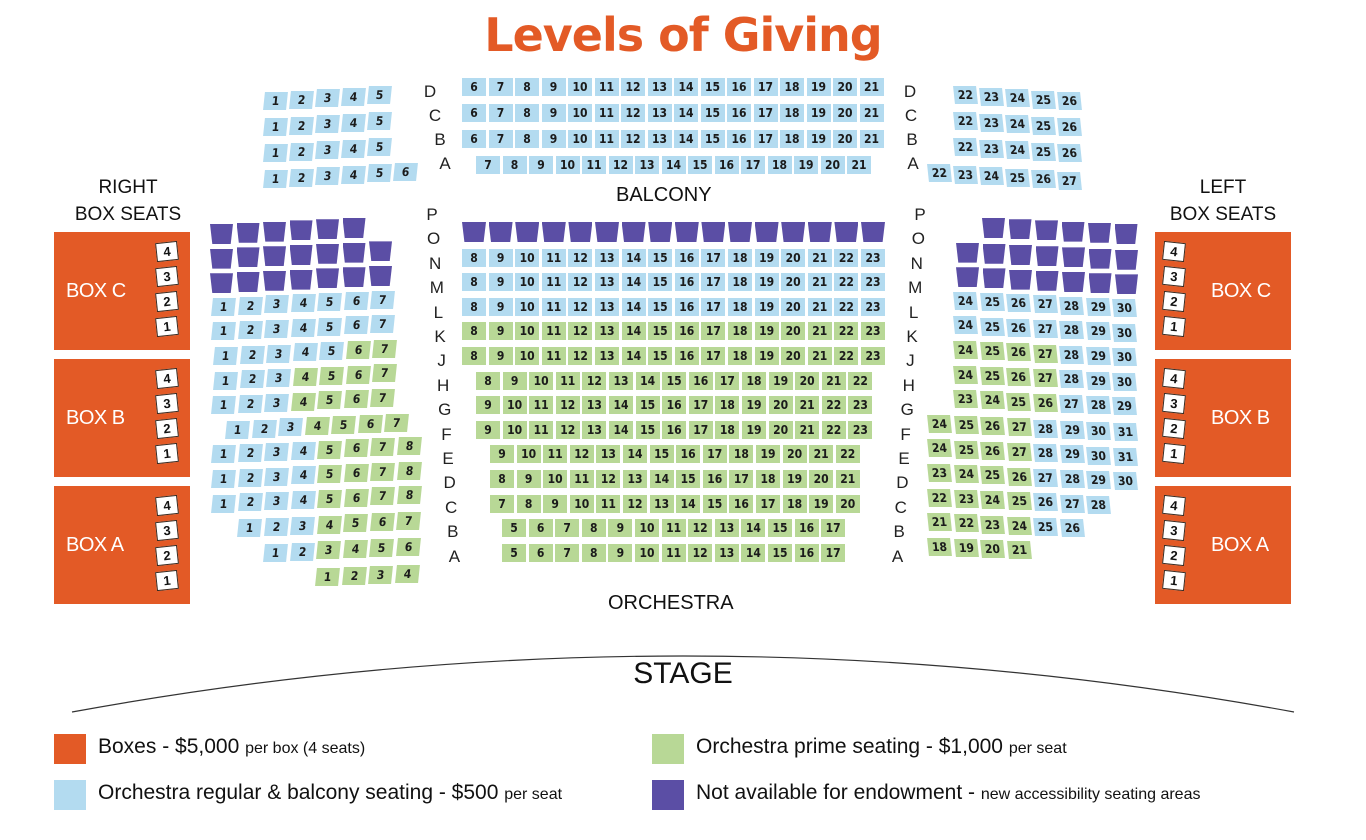  Describe the element at coordinates (674, 429) in the screenshot. I see `orchestra-seat: 16` at that location.